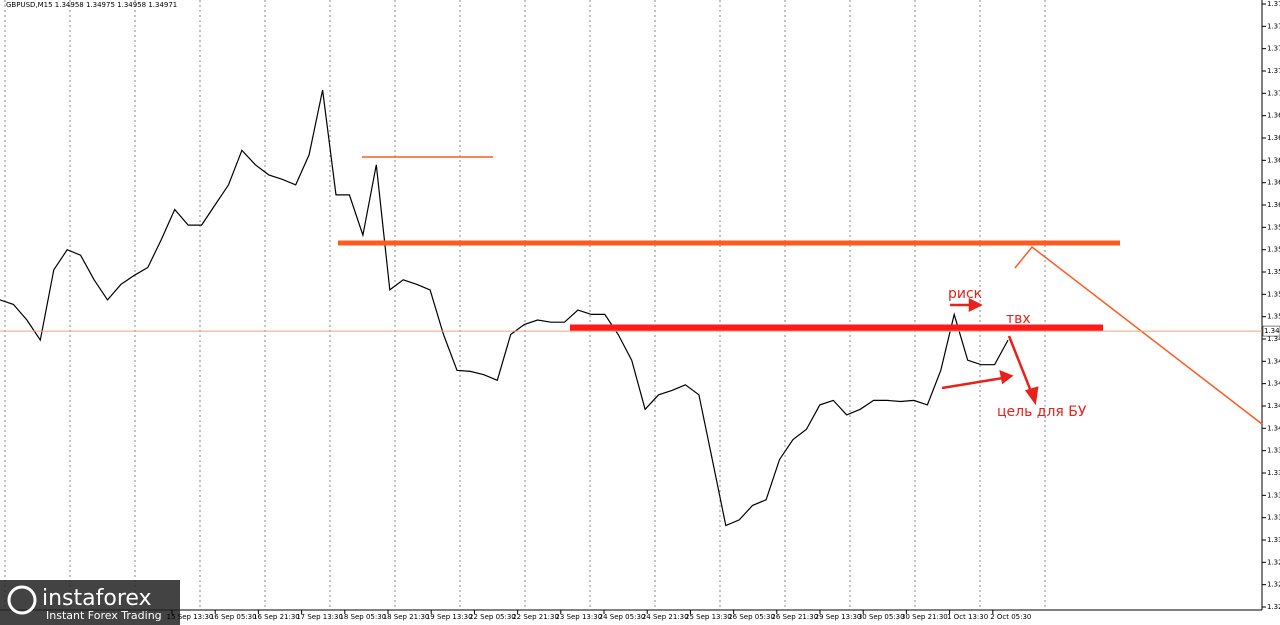 The height and width of the screenshot is (625, 1280). I want to click on y-tick-label: 1.379, so click(1273, 4).